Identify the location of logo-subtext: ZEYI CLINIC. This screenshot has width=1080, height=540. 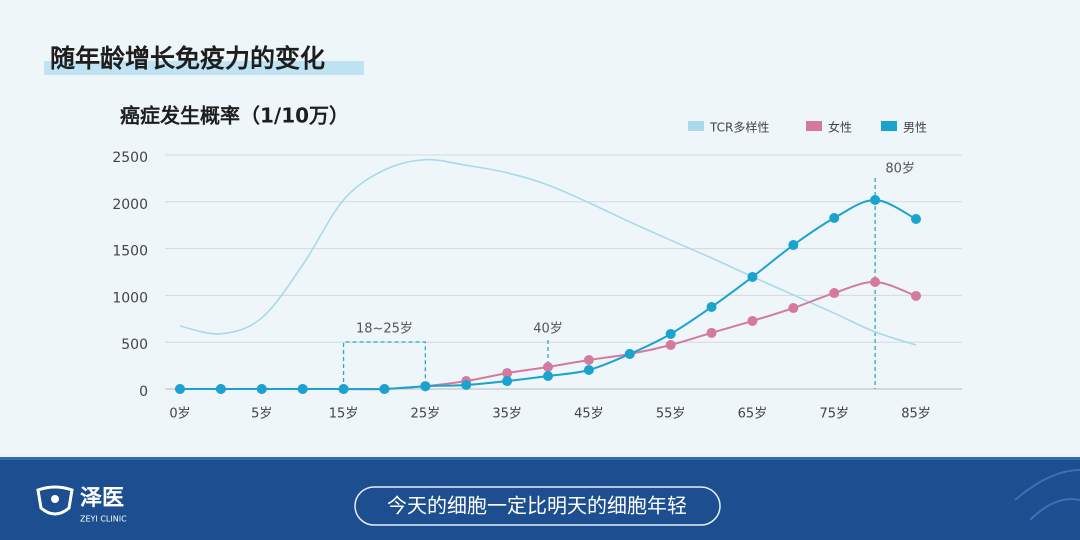
(103, 519).